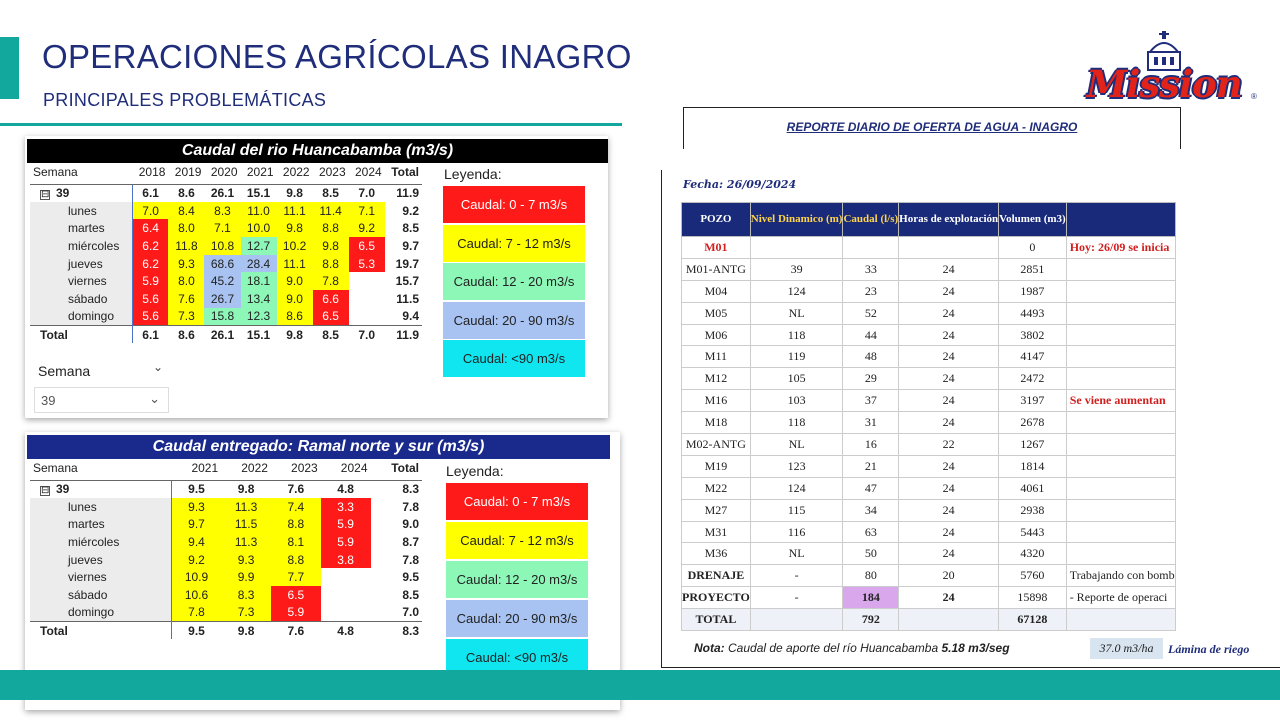 The image size is (1280, 720). I want to click on report-date: Fecha: 26/09/2024, so click(740, 184).